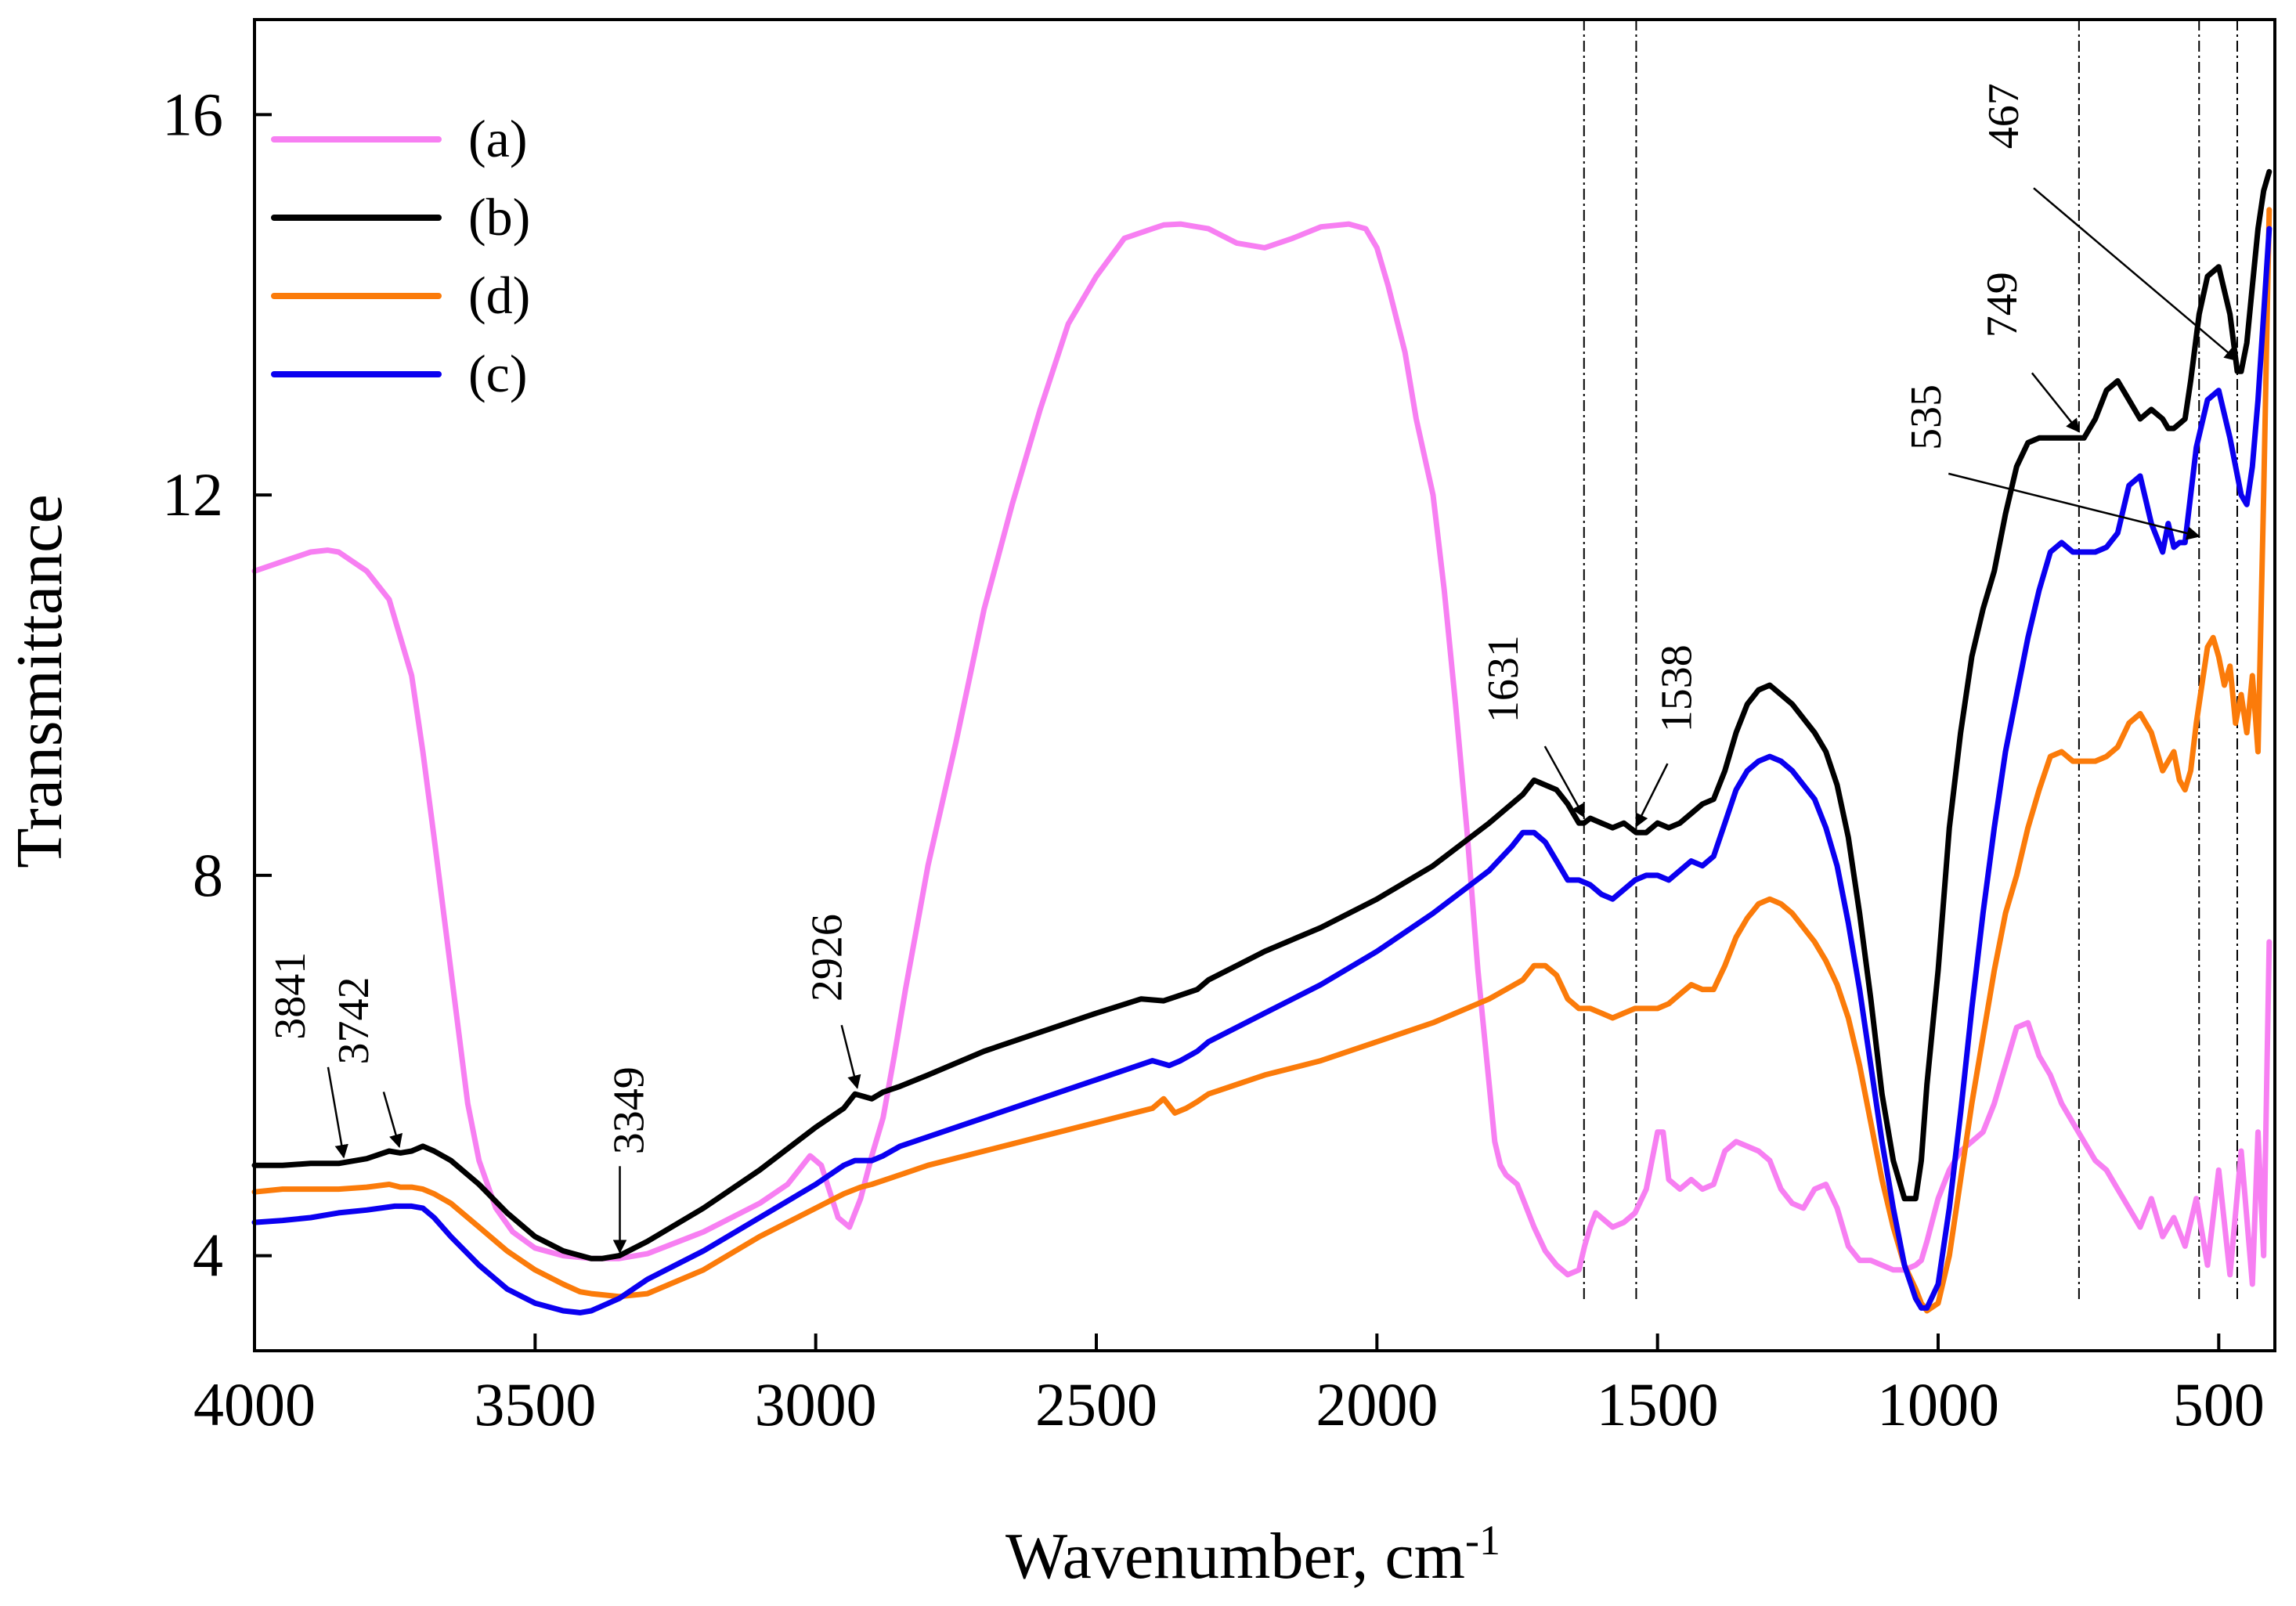 This screenshot has height=1606, width=2296. Describe the element at coordinates (208, 875) in the screenshot. I see `y-tick-label-8: 8` at that location.